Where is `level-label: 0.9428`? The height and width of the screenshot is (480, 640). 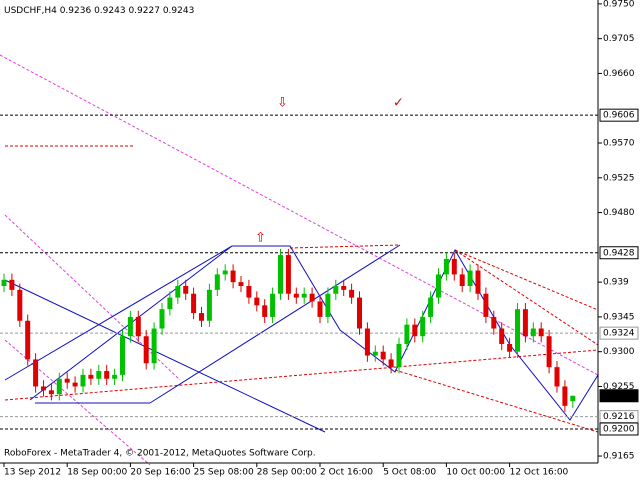 level-label: 0.9428 is located at coordinates (619, 253).